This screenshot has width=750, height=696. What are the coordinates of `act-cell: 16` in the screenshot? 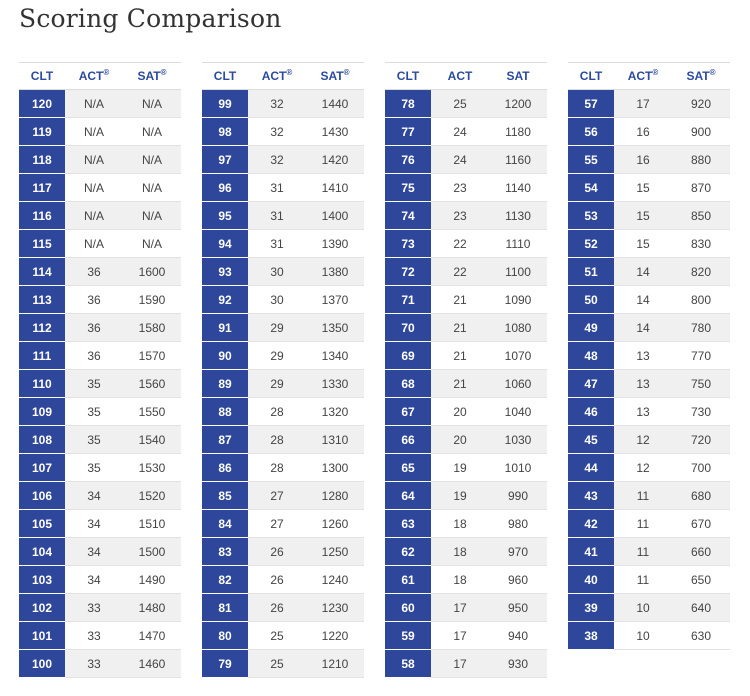 It's located at (643, 160).